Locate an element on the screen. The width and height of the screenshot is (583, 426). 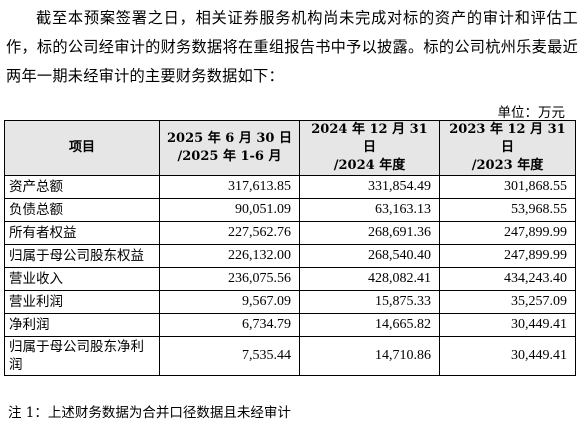
row-label: 所有者权益 is located at coordinates (82, 233).